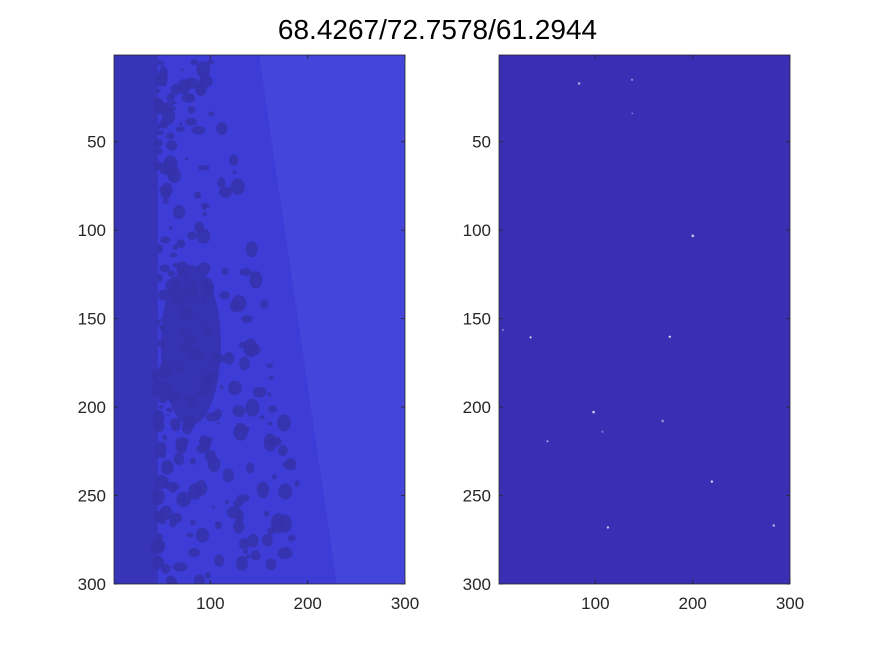 Image resolution: width=875 pixels, height=656 pixels. Describe the element at coordinates (92, 230) in the screenshot. I see `y-tick-label: 100` at that location.